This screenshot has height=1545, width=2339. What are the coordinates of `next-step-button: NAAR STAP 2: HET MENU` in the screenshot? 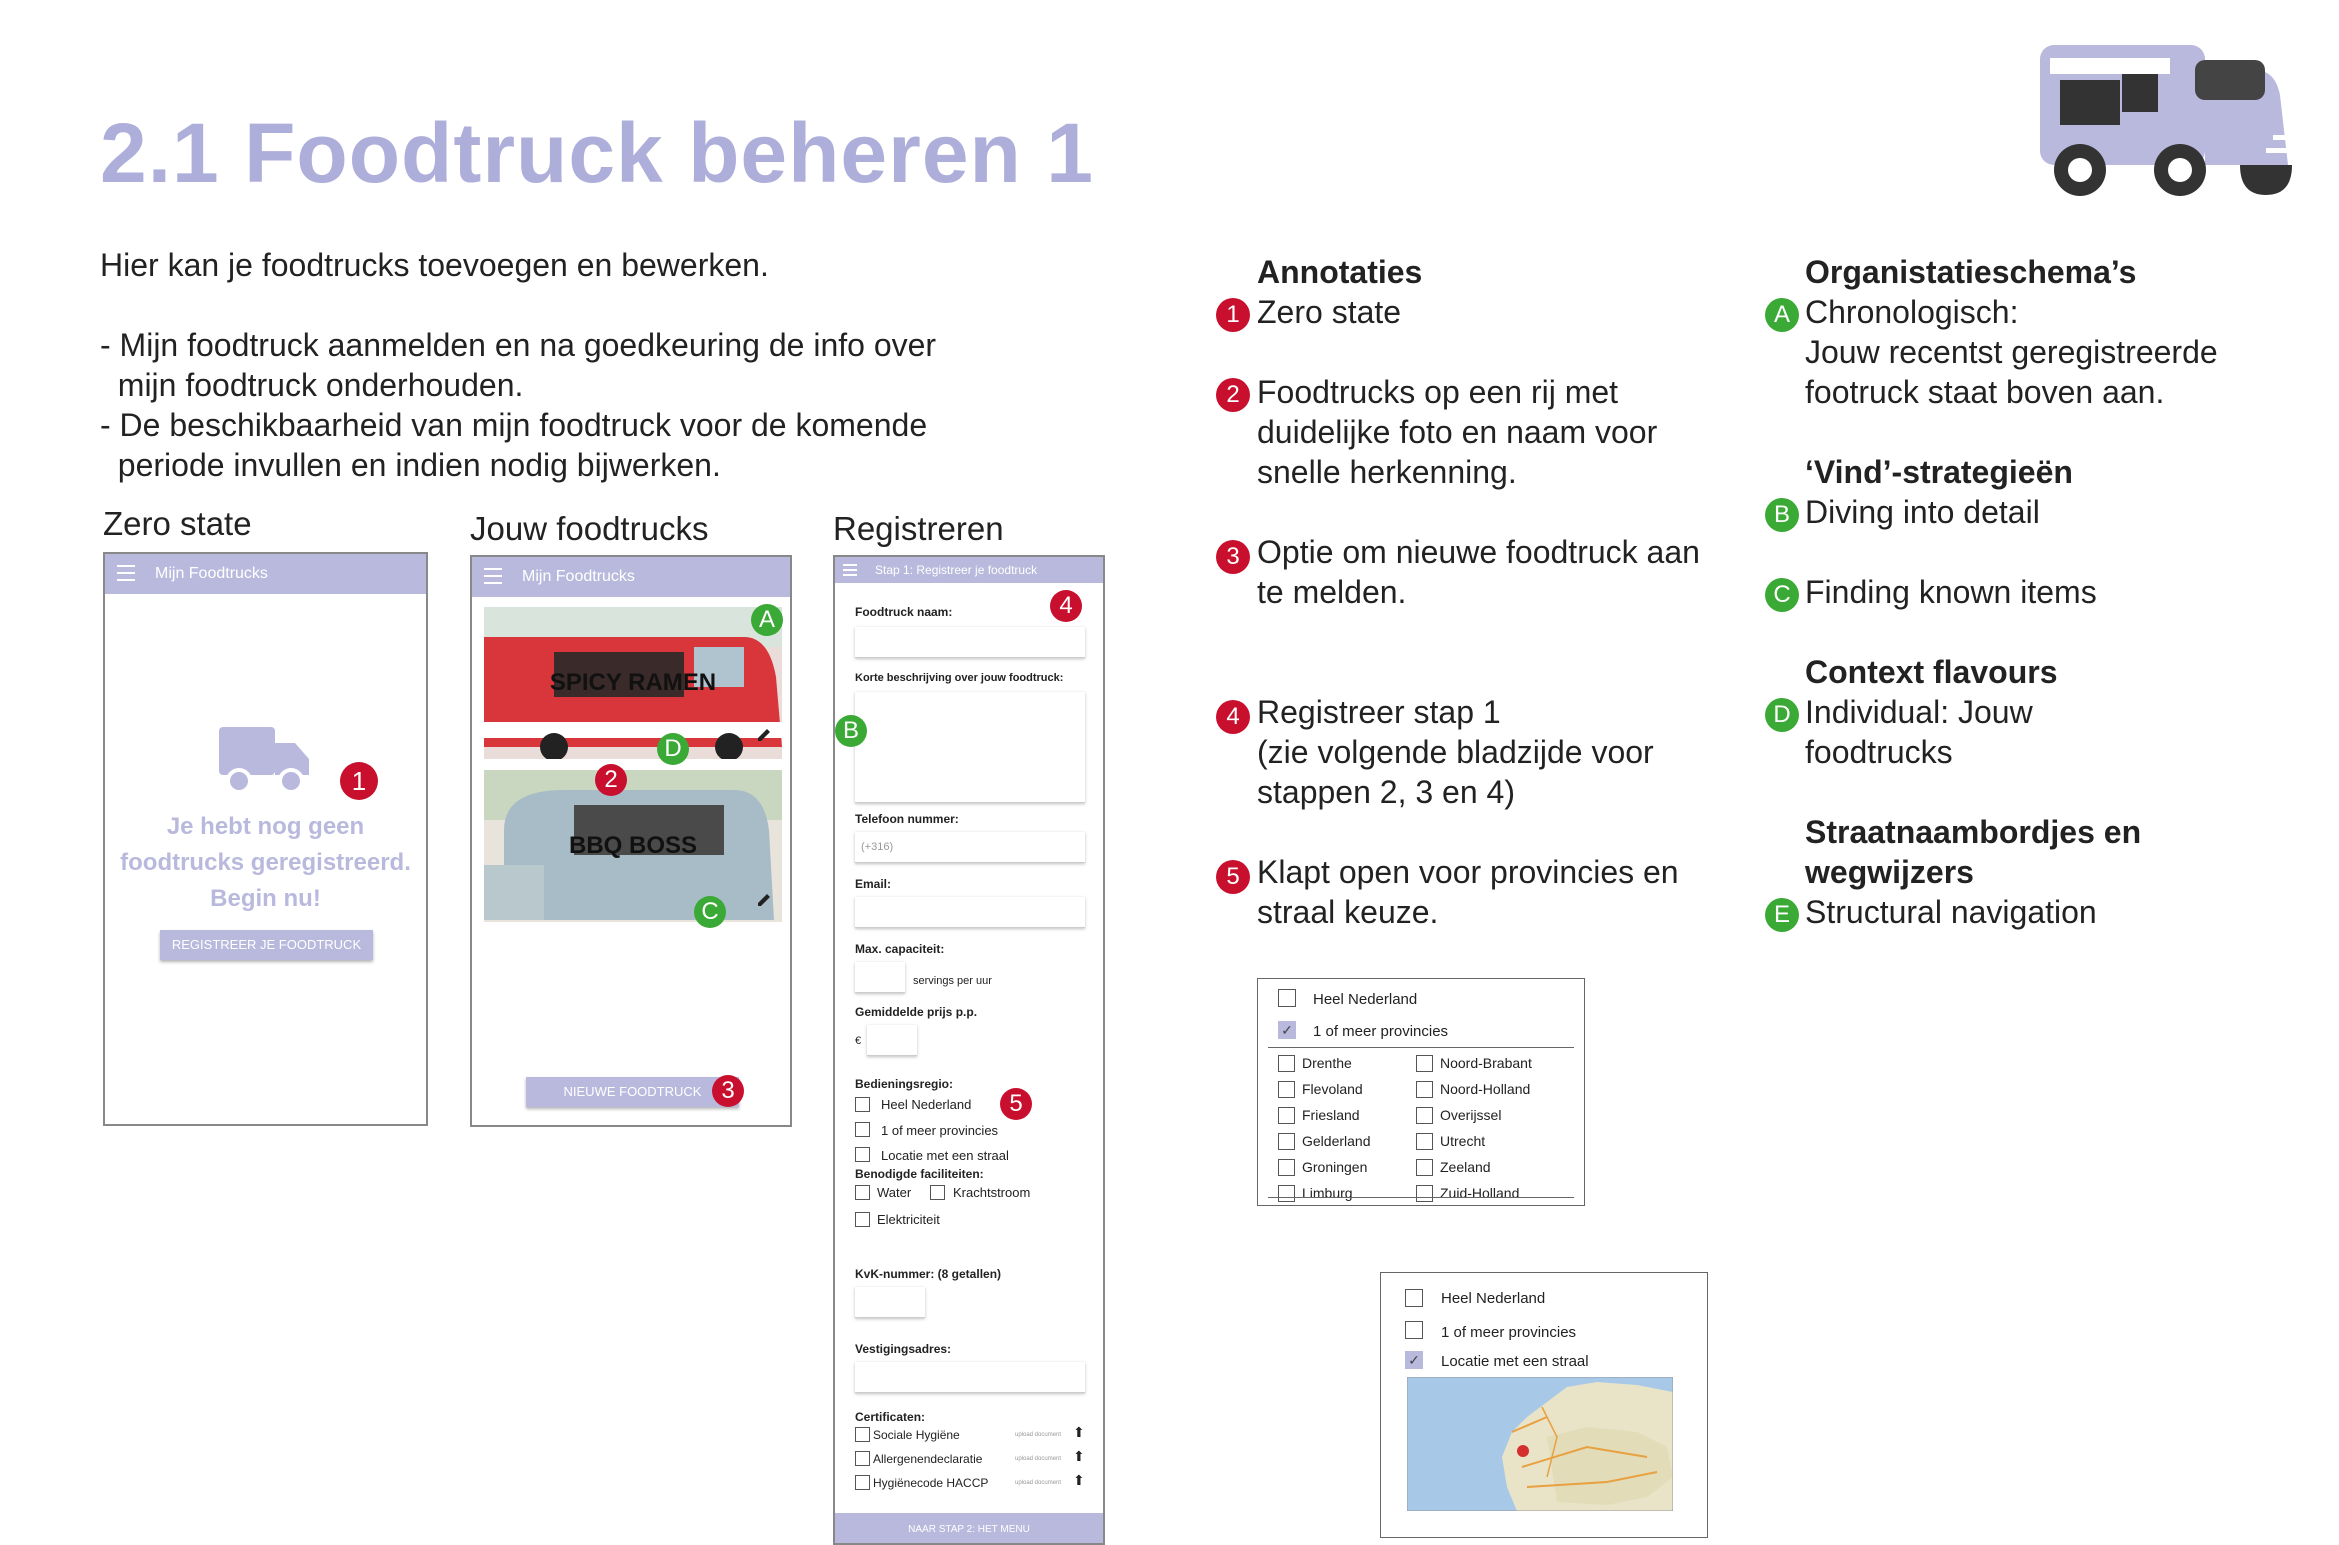 It's located at (969, 1528).